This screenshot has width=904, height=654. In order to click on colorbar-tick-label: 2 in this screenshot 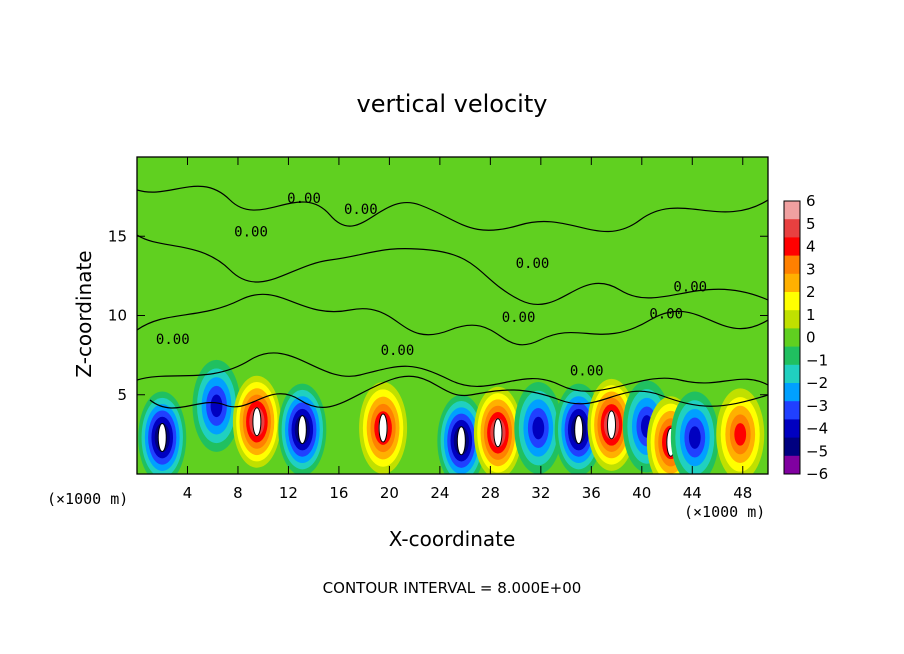, I will do `click(811, 292)`.